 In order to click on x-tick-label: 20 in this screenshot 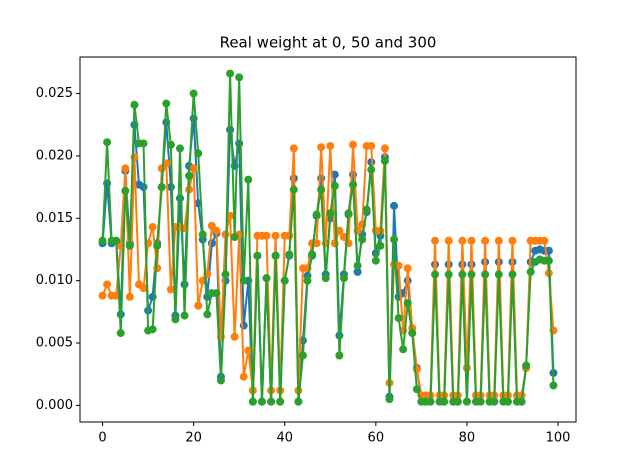, I will do `click(193, 438)`.